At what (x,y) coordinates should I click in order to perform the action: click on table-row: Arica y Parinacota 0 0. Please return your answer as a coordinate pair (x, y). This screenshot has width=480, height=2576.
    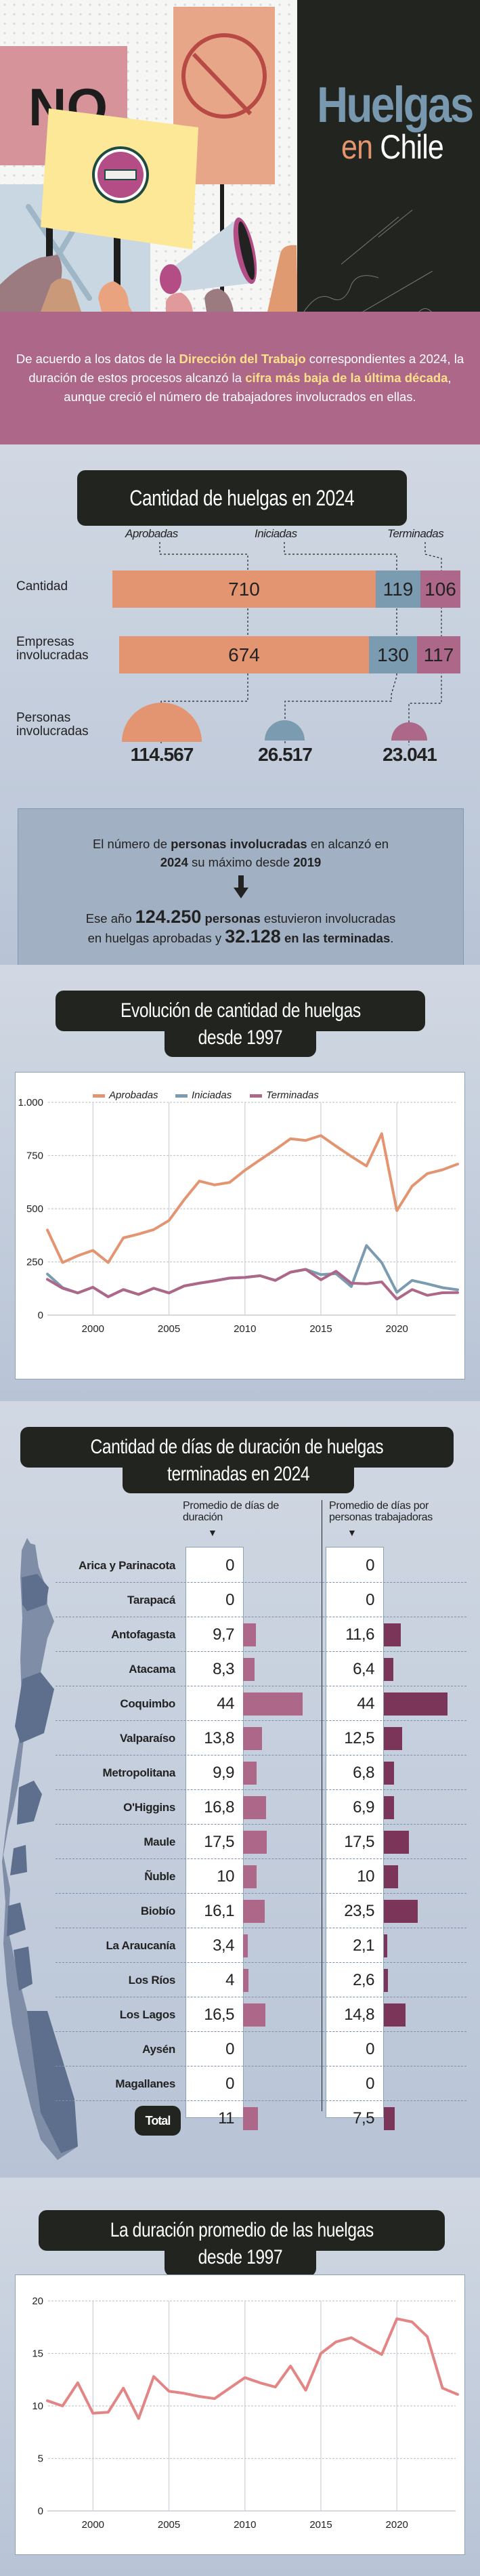
    Looking at the image, I should click on (240, 1565).